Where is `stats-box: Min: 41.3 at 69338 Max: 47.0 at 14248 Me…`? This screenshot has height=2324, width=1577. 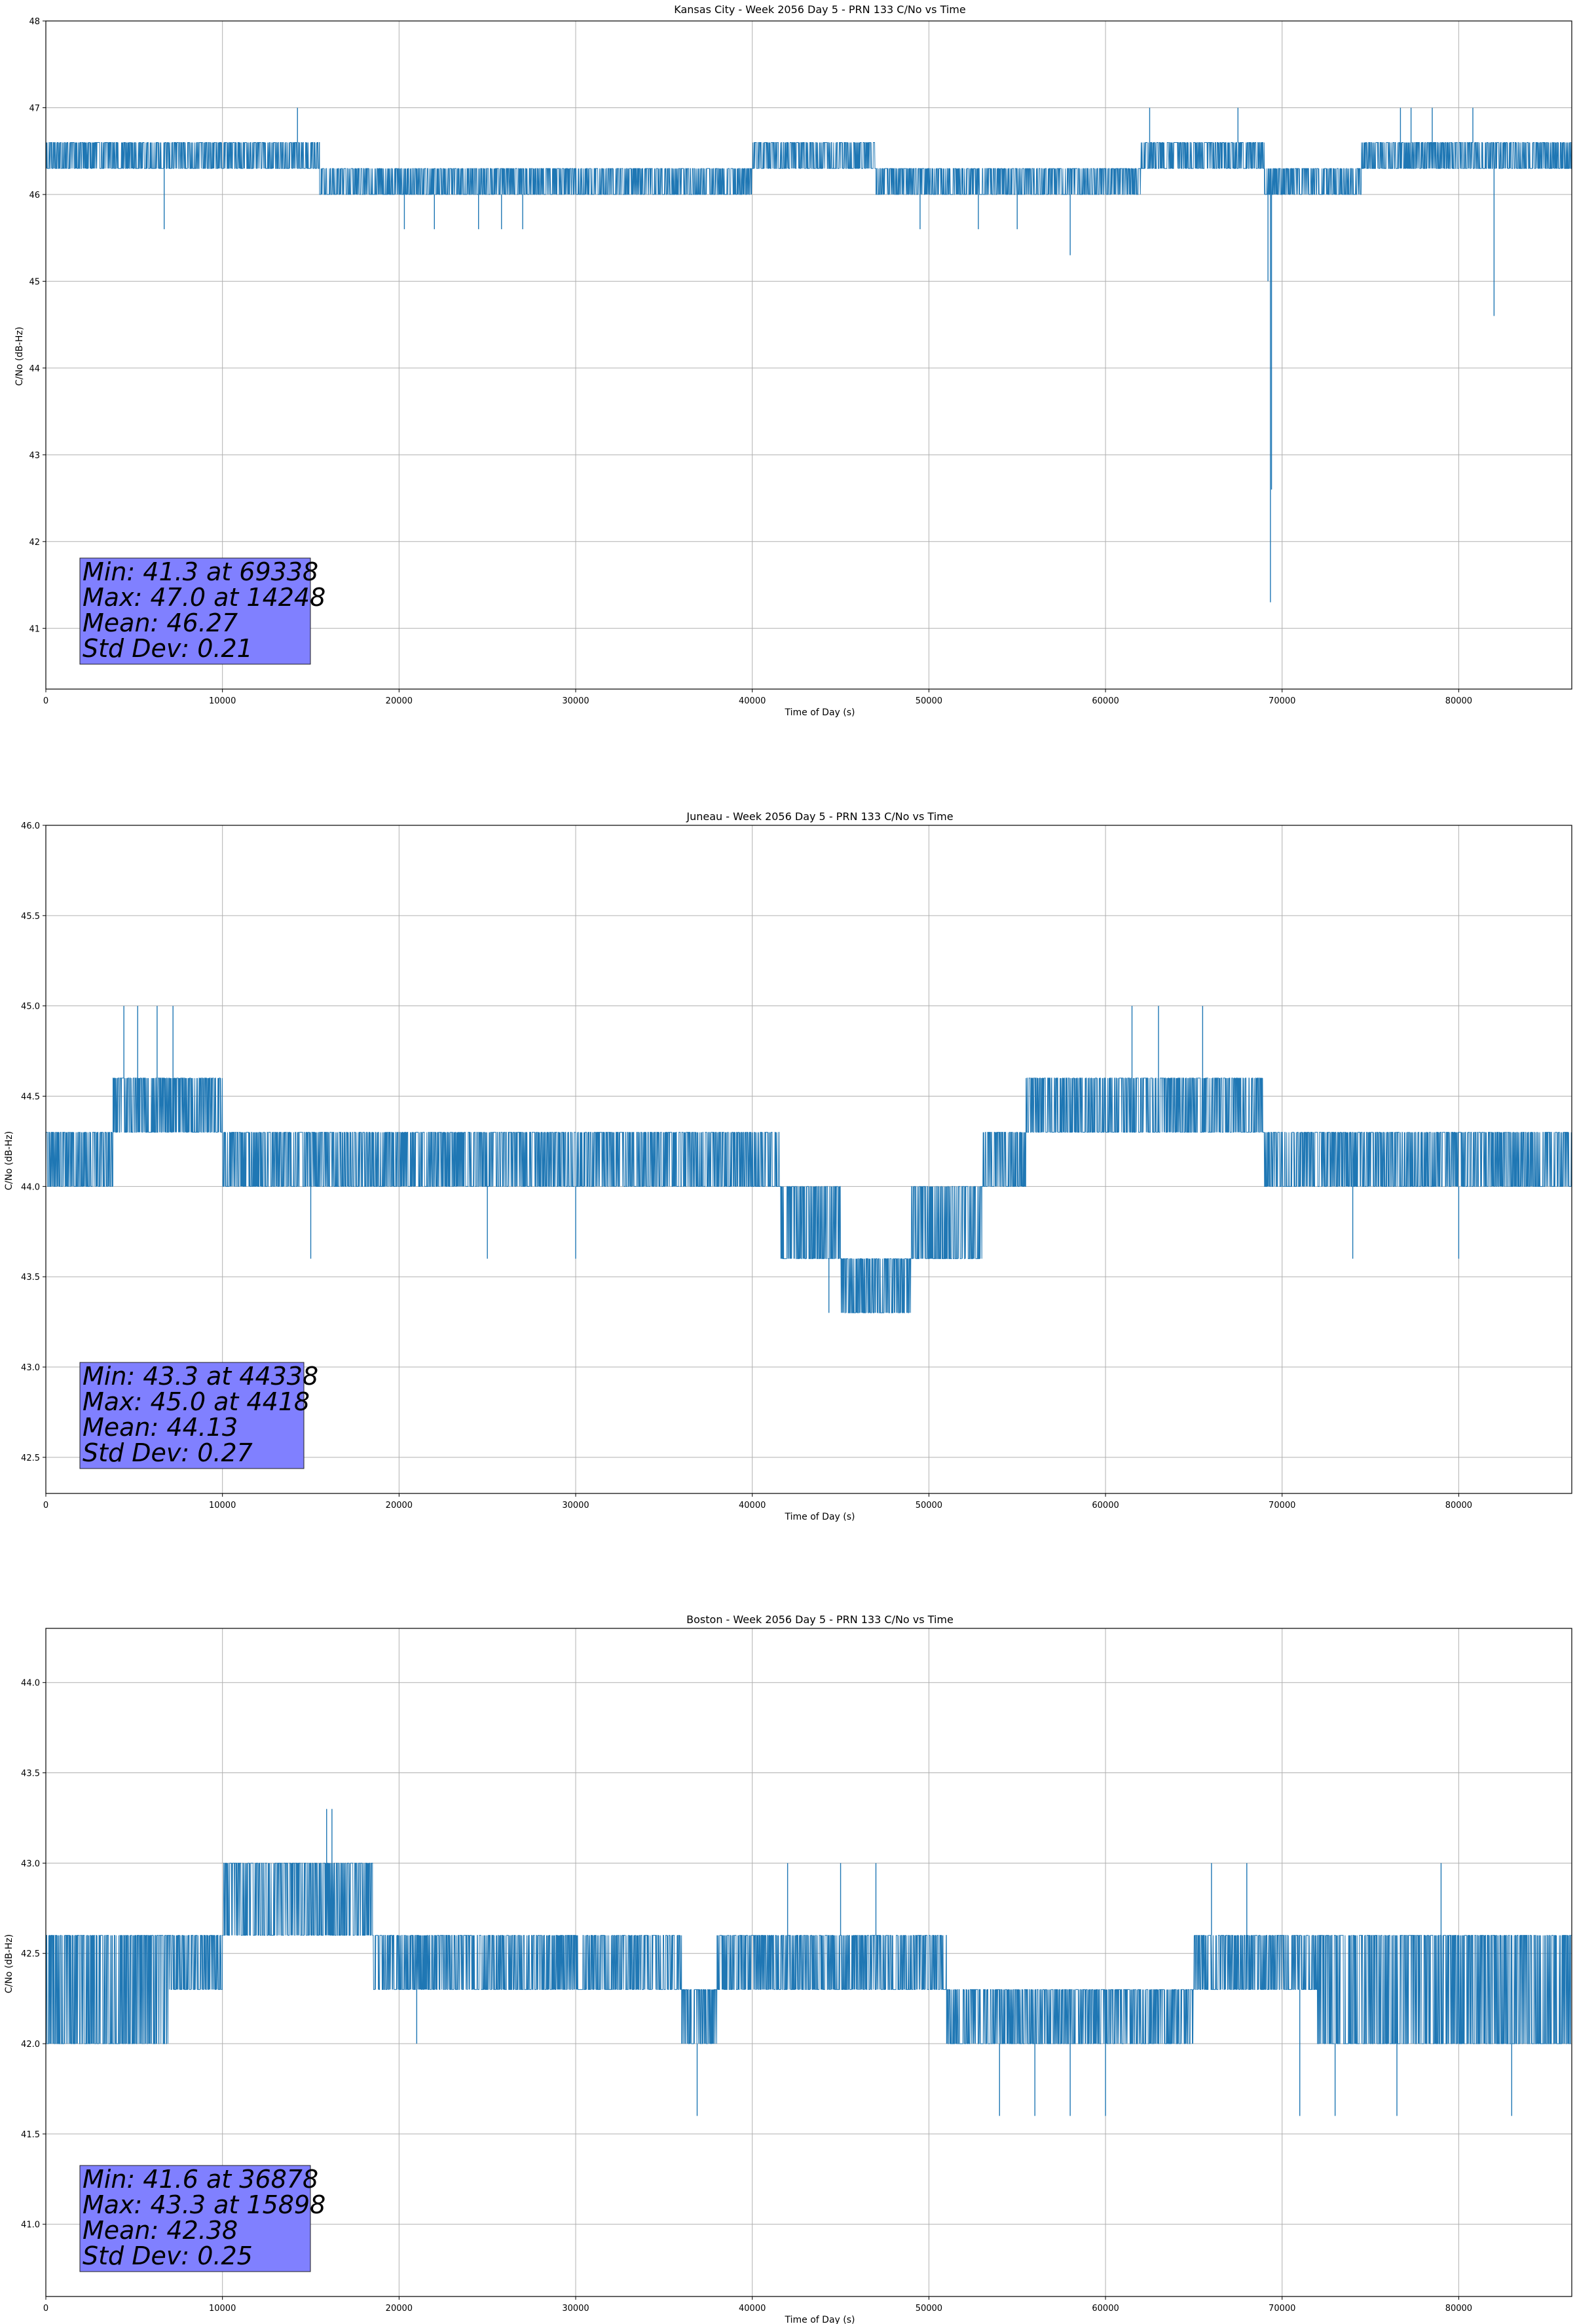 stats-box: Min: 41.3 at 69338 Max: 47.0 at 14248 Me… is located at coordinates (202, 611).